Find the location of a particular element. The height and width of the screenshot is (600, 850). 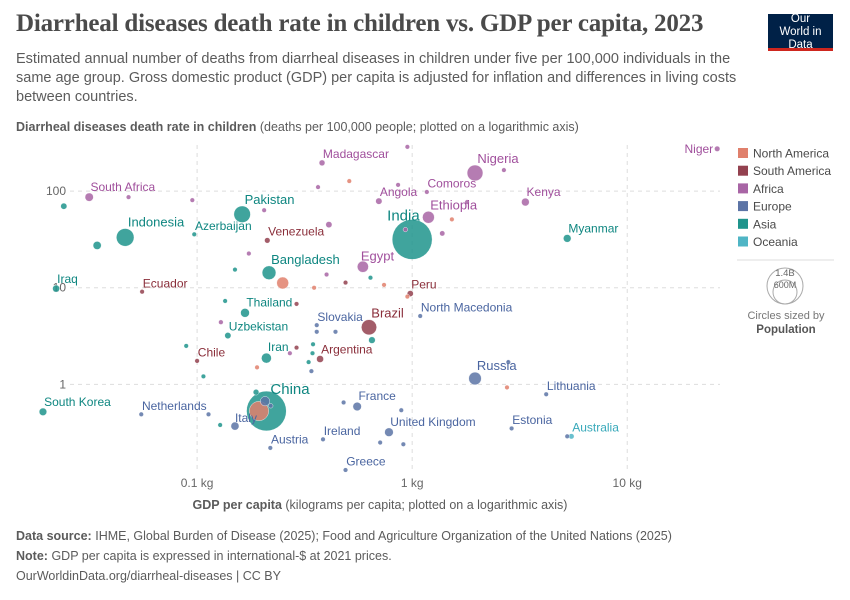

point-nigeria is located at coordinates (475, 173).